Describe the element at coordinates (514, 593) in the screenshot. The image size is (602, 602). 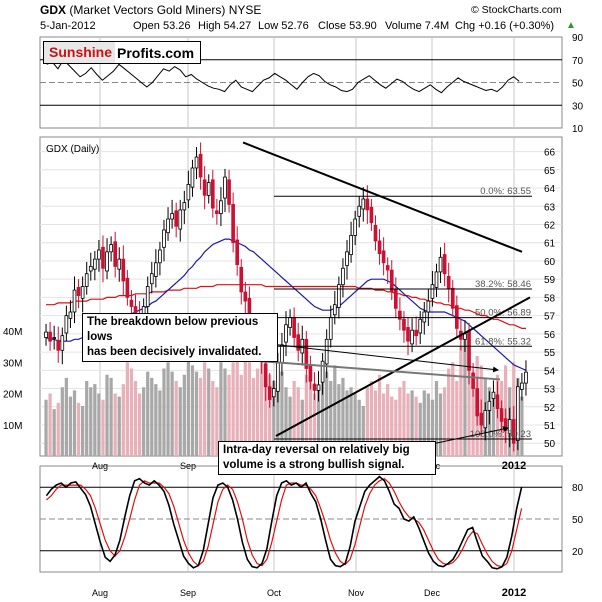
I see `stochastic-x-tick-label: 2012` at that location.